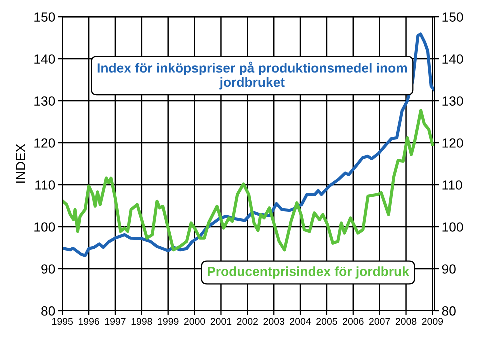 This screenshot has height=341, width=493. What do you see at coordinates (453, 227) in the screenshot?
I see `y2-tick-label: 100` at bounding box center [453, 227].